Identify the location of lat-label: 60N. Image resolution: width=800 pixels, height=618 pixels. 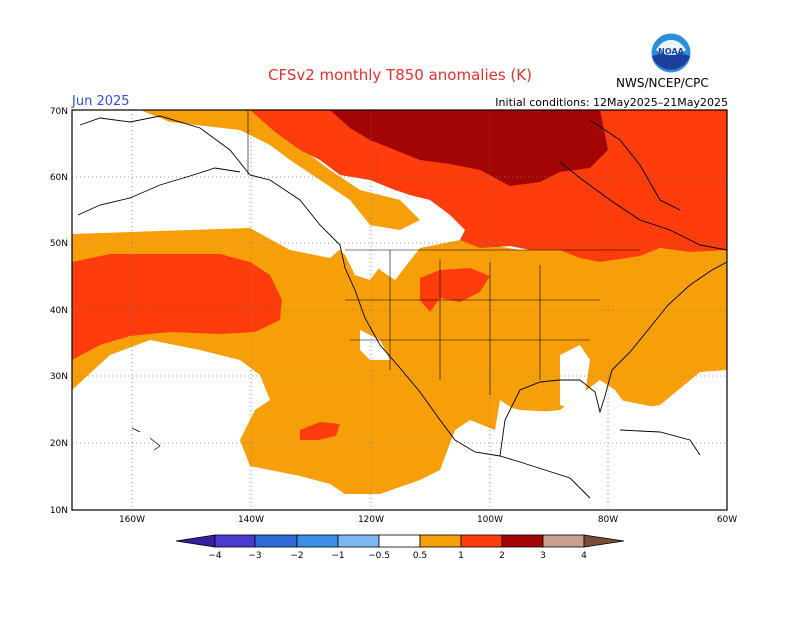
(59, 178).